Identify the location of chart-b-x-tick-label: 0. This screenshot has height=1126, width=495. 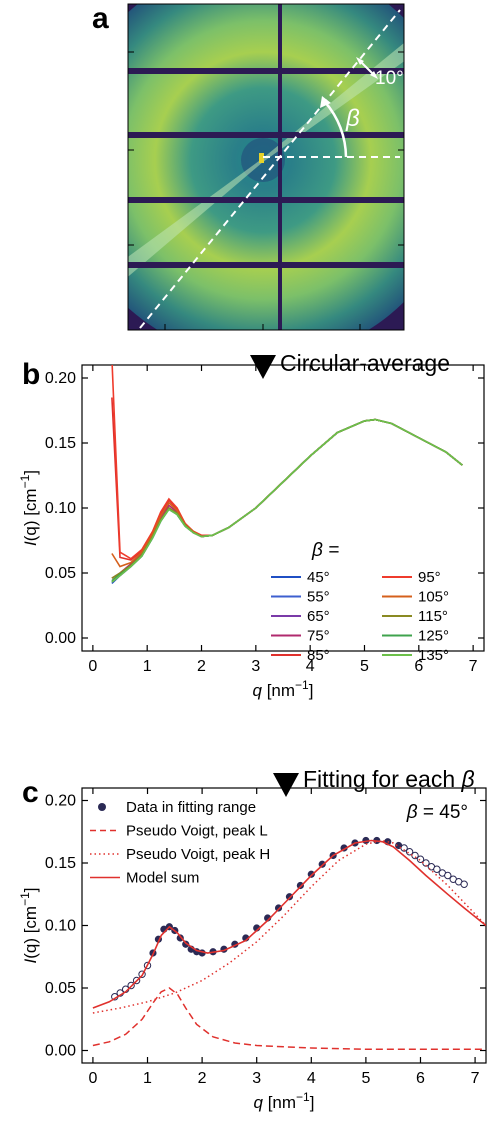
(92, 666).